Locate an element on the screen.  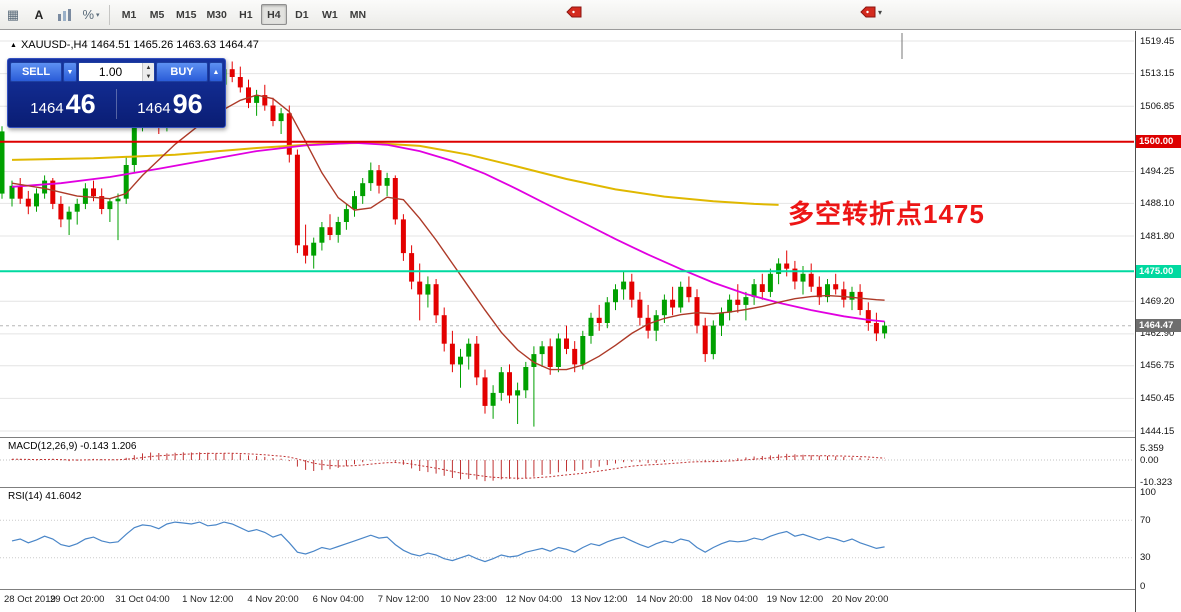
rsi-axis-label: 70 is located at coordinates (1145, 520).